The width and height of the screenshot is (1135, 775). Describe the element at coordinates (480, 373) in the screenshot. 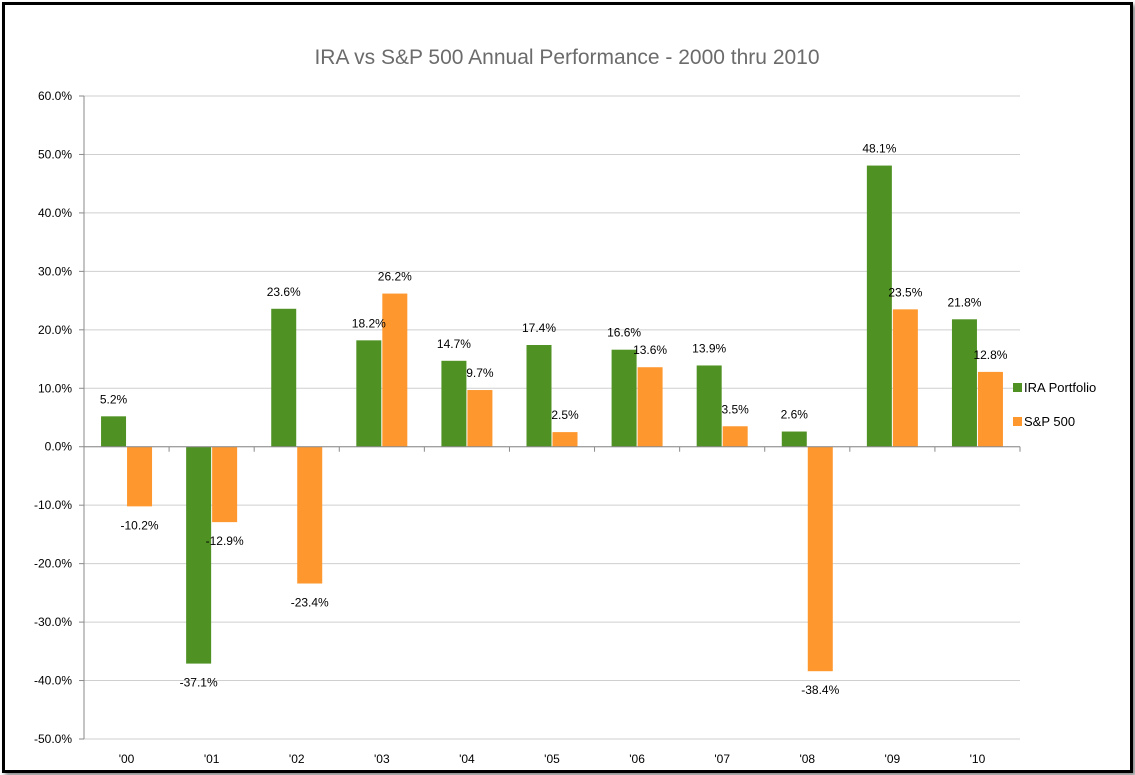

I see `data-label: 9.7%` at that location.